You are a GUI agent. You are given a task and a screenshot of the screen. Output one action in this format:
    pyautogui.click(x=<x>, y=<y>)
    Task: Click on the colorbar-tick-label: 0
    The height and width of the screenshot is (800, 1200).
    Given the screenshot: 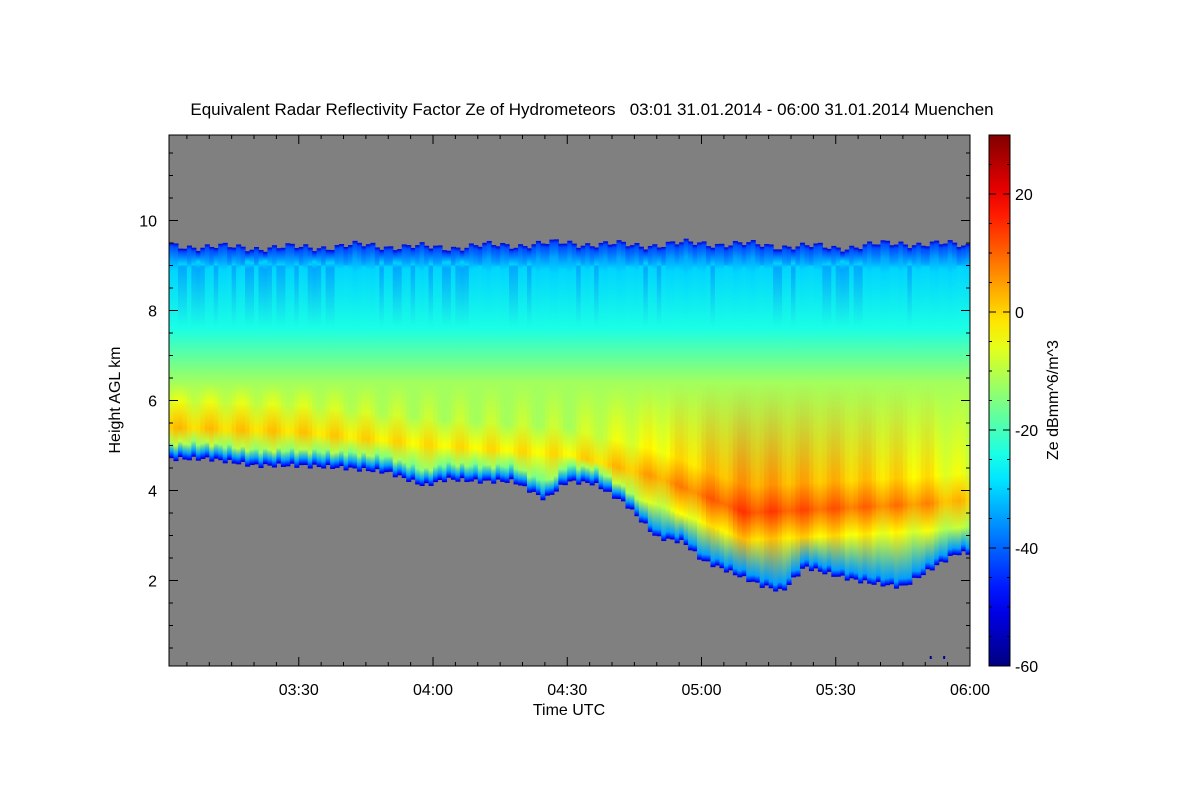 What is the action you would take?
    pyautogui.click(x=1019, y=313)
    